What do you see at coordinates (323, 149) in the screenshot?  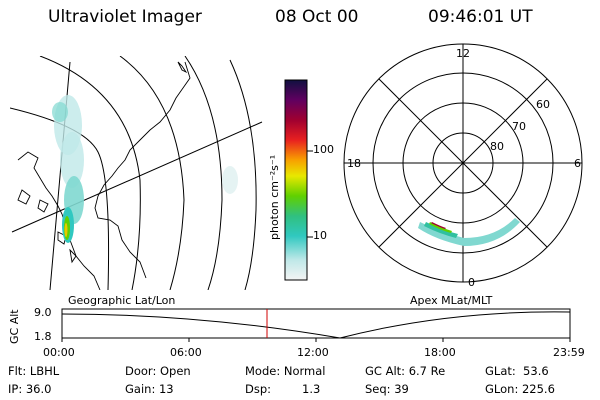 I see `colorbar-tick-100: 100` at bounding box center [323, 149].